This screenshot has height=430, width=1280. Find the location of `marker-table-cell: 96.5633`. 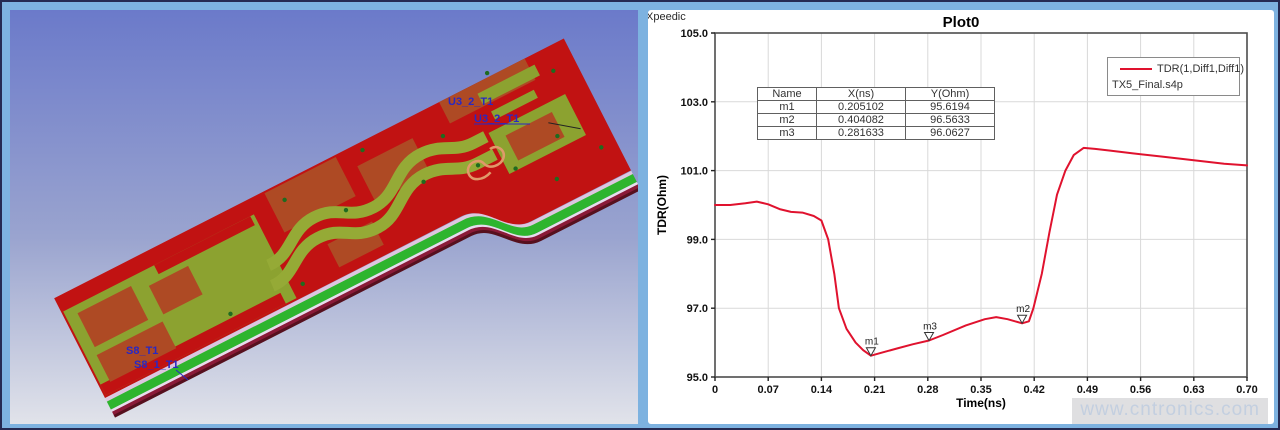

marker-table-cell: 96.5633 is located at coordinates (950, 120).